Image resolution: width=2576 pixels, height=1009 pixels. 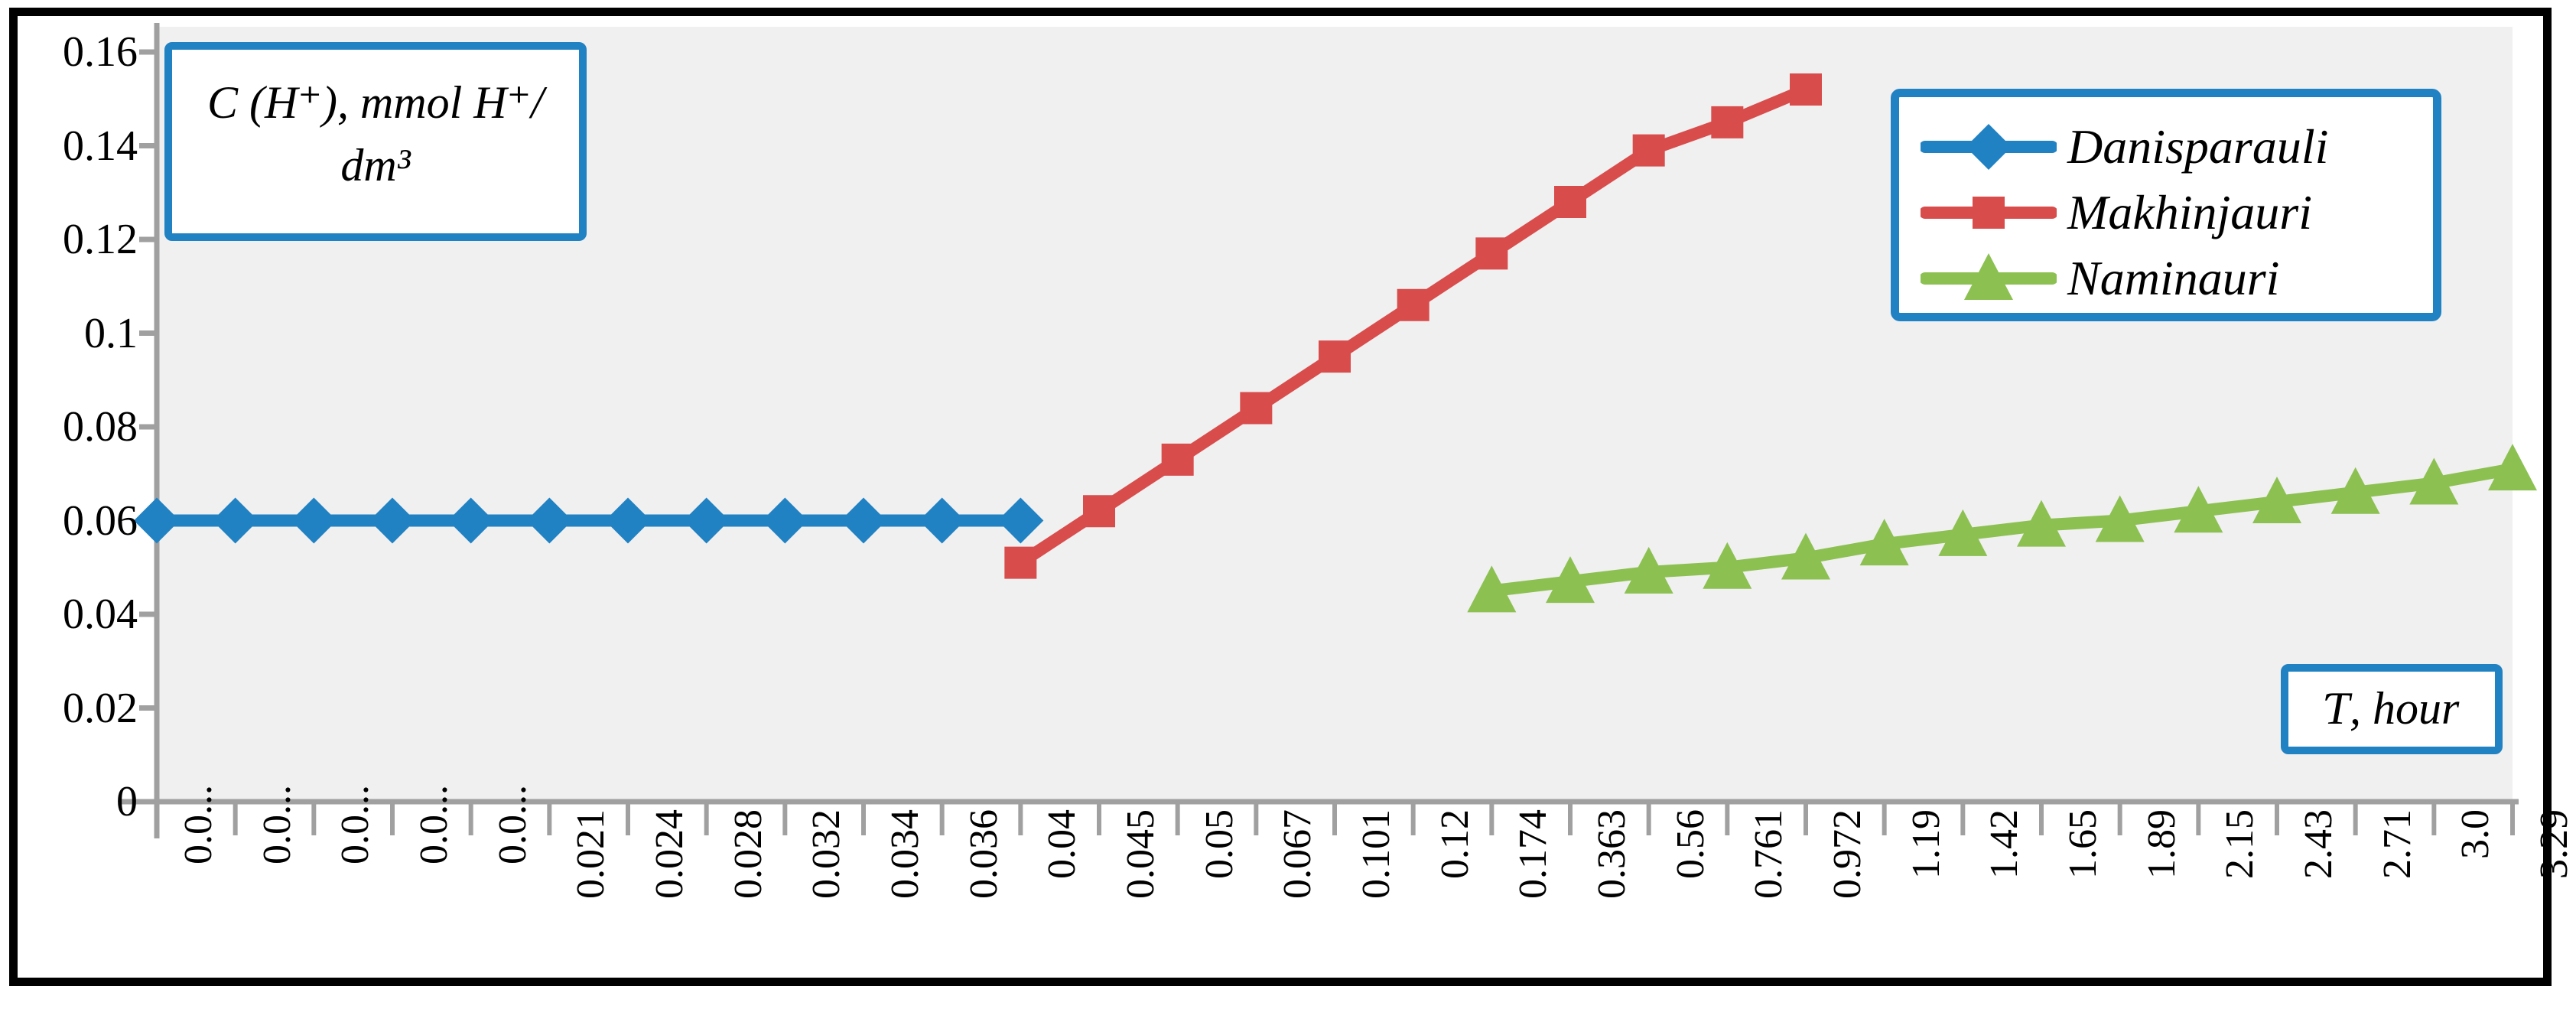 I want to click on x-axis-title: Ƭ, hour, so click(x=2392, y=708).